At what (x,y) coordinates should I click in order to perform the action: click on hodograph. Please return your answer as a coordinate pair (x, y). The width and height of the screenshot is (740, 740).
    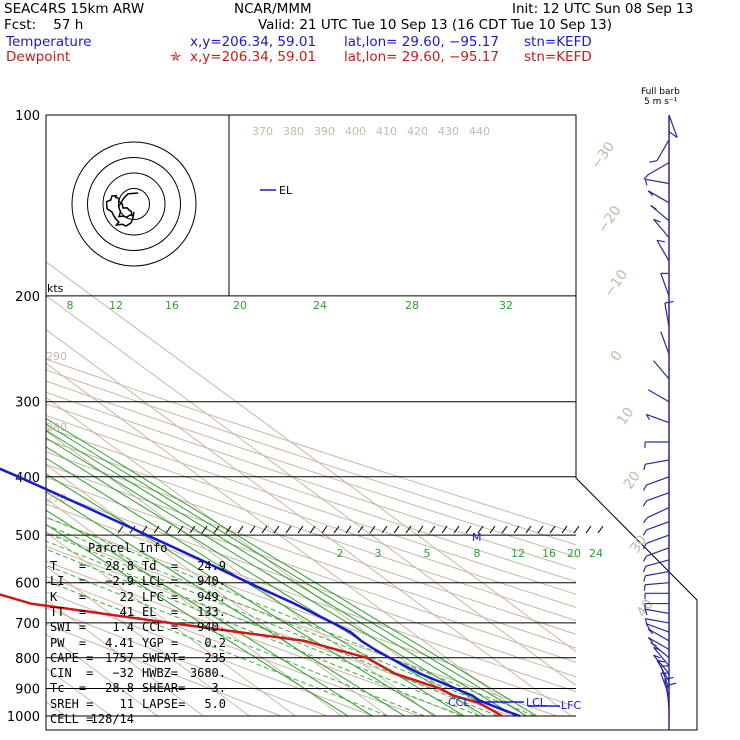
    Looking at the image, I should click on (134, 204).